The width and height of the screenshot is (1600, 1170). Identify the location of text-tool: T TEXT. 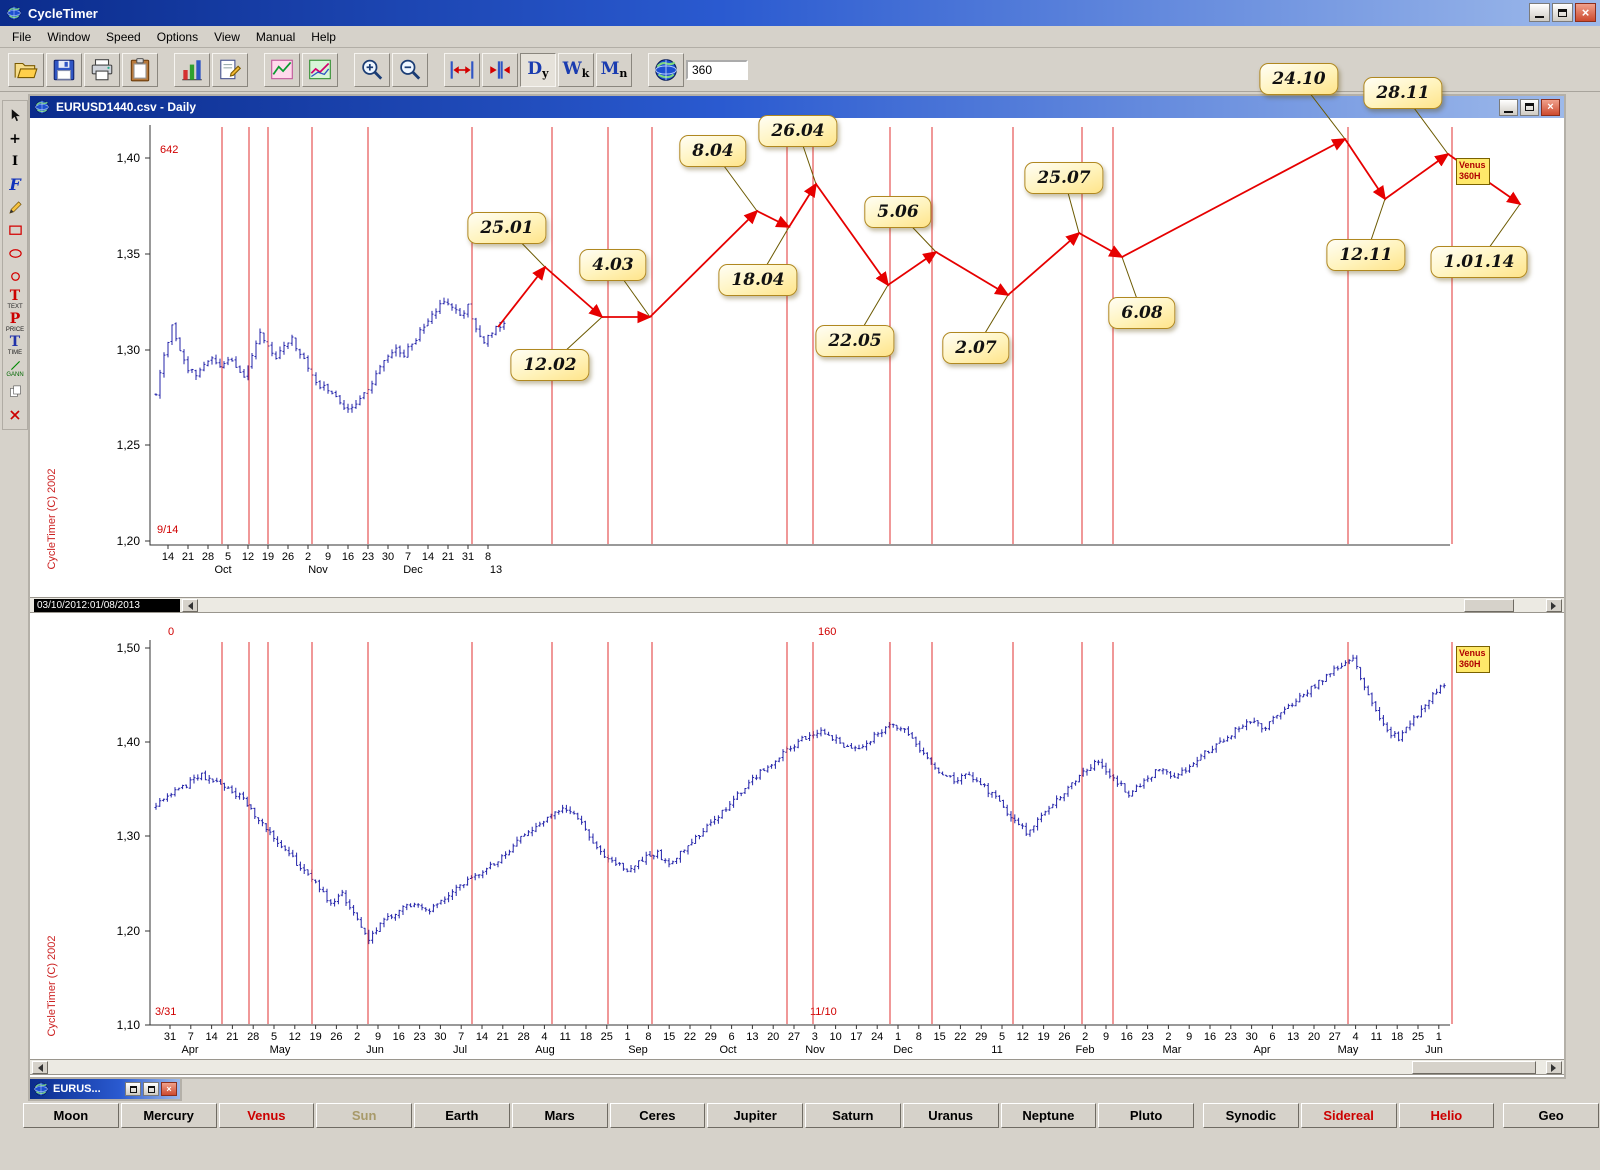
(15, 299).